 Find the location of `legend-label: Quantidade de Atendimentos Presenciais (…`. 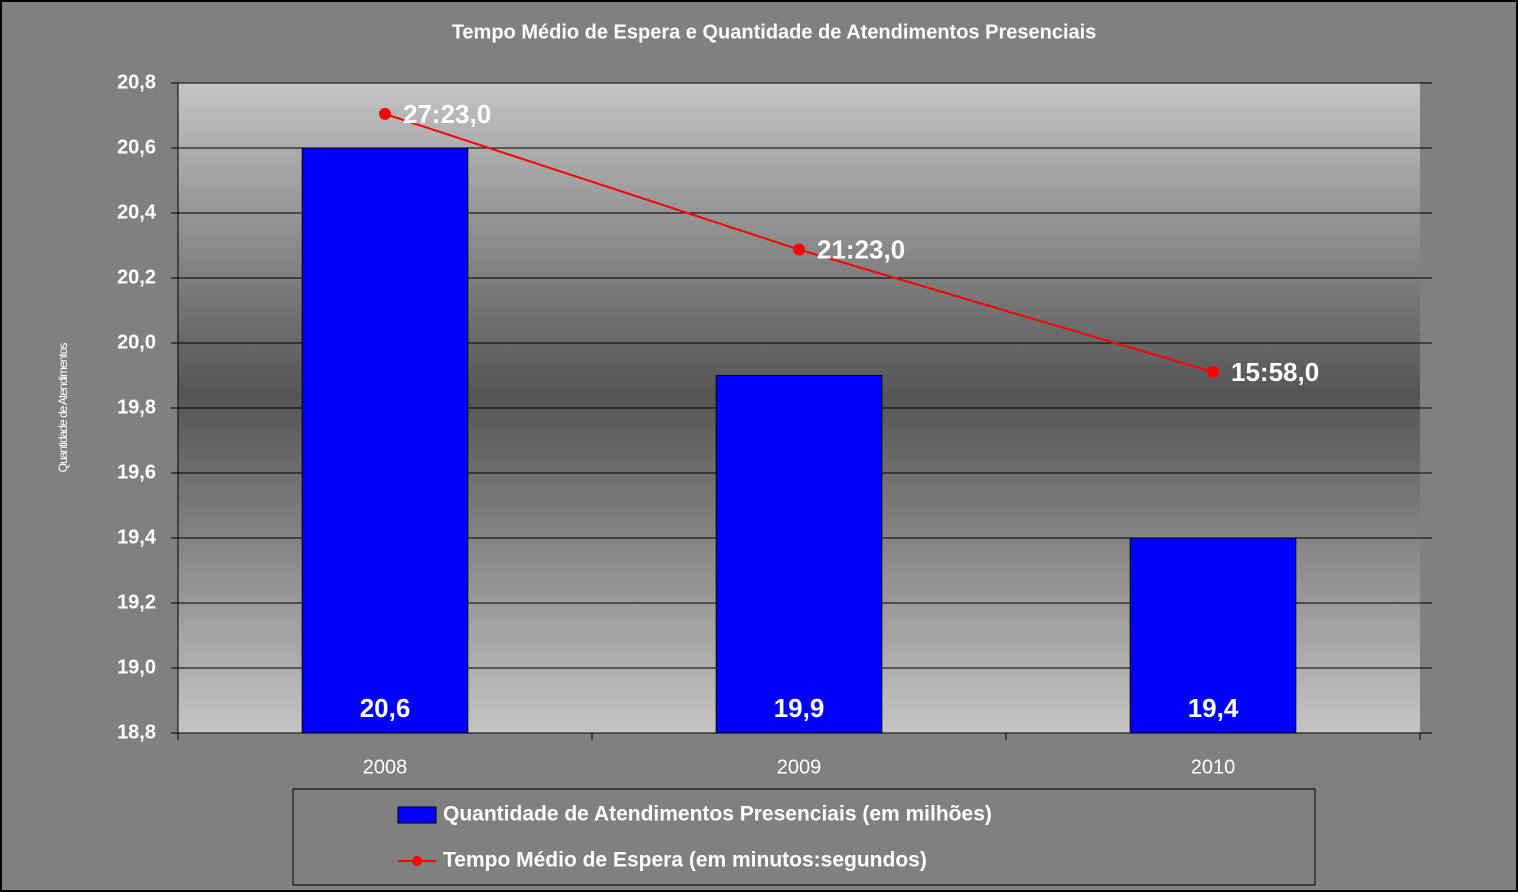

legend-label: Quantidade de Atendimentos Presenciais (… is located at coordinates (717, 814).